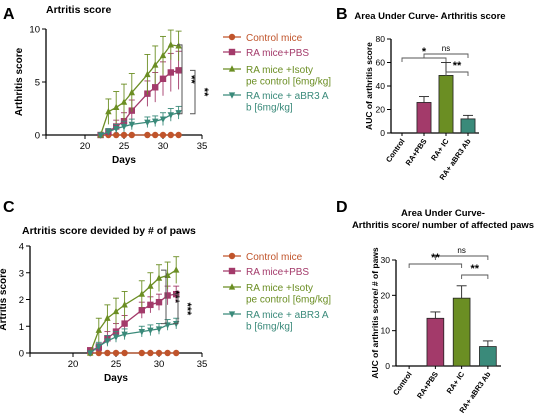  What do you see at coordinates (124, 160) in the screenshot?
I see `x-axis-label: Days` at bounding box center [124, 160].